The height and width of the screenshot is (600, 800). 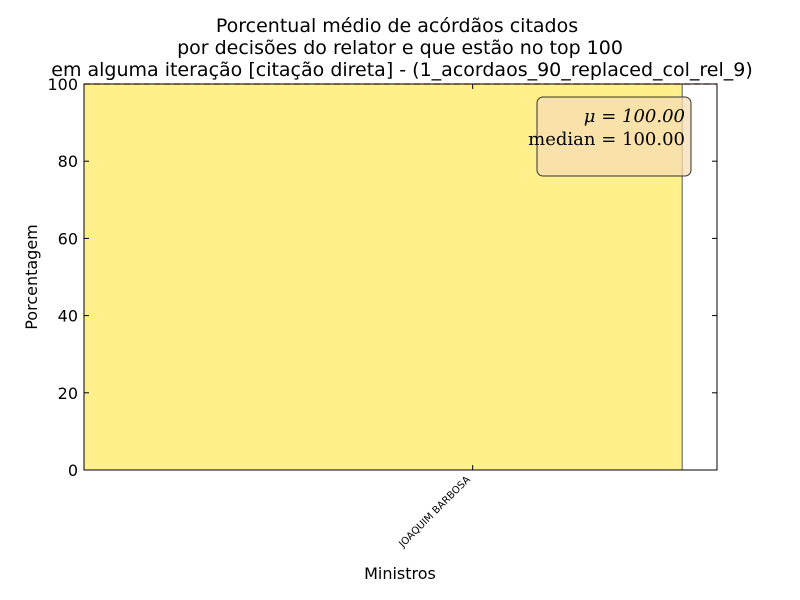 I want to click on y-tick-label-0: 0, so click(x=73, y=470).